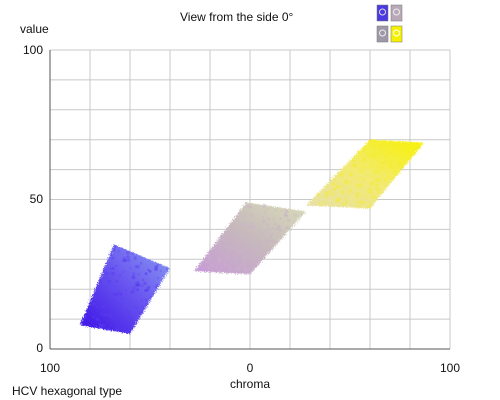  I want to click on thumbnail-blue, so click(382, 13).